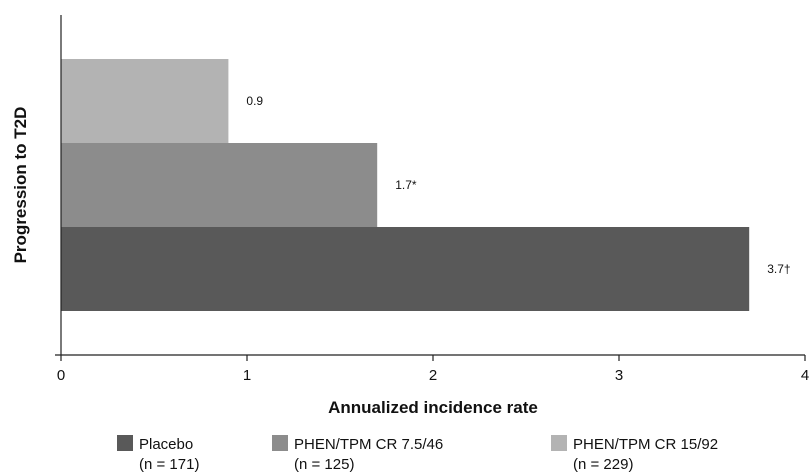 Image resolution: width=810 pixels, height=475 pixels. Describe the element at coordinates (254, 101) in the screenshot. I see `bar-value-label-2: 0.9` at that location.